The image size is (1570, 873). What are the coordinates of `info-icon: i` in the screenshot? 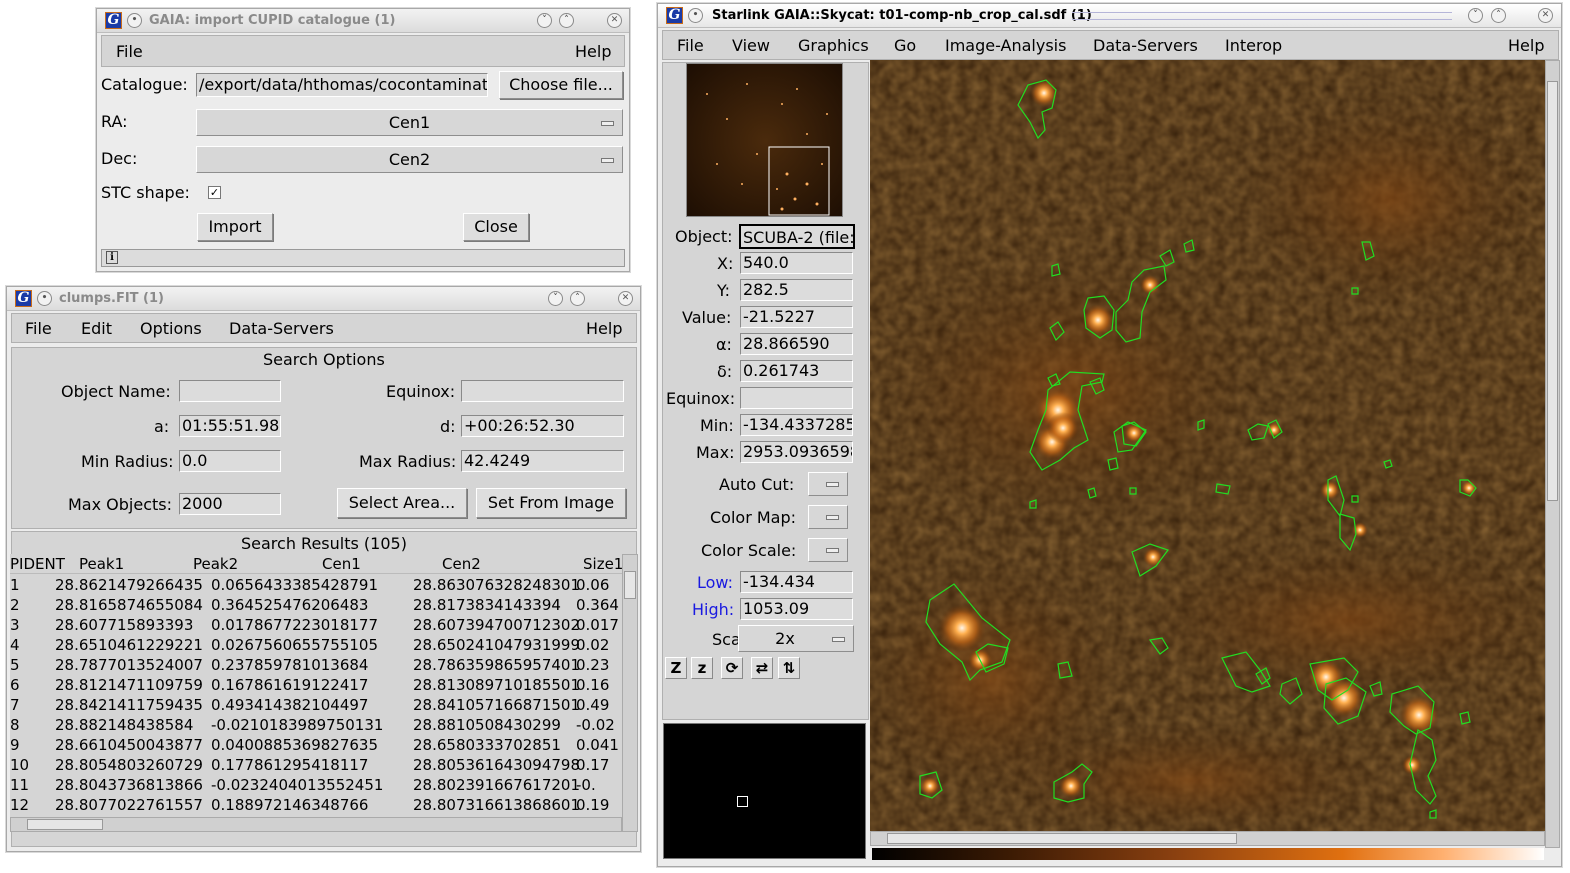 It's located at (112, 257).